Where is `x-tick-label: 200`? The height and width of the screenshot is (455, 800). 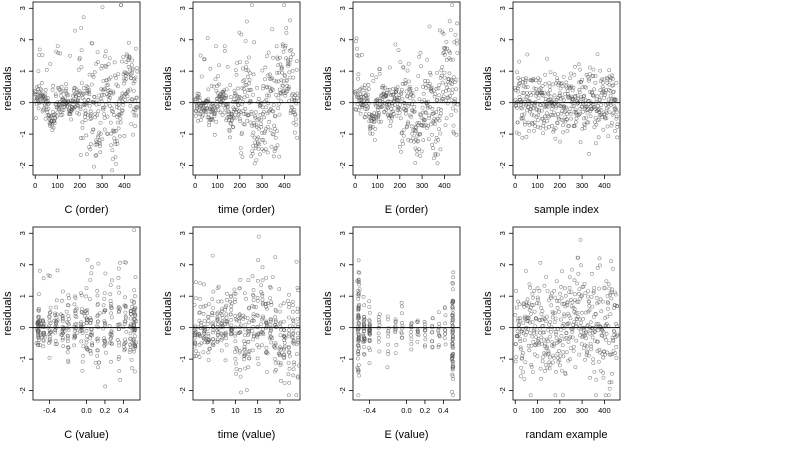 x-tick-label: 200 is located at coordinates (560, 185).